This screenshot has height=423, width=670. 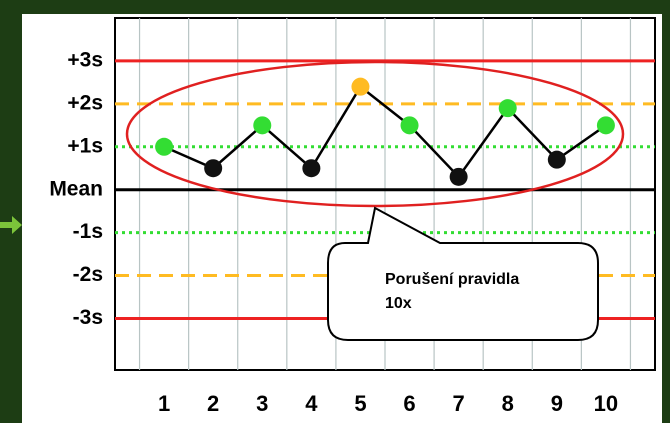 I want to click on x-tick-label: 6, so click(x=409, y=403).